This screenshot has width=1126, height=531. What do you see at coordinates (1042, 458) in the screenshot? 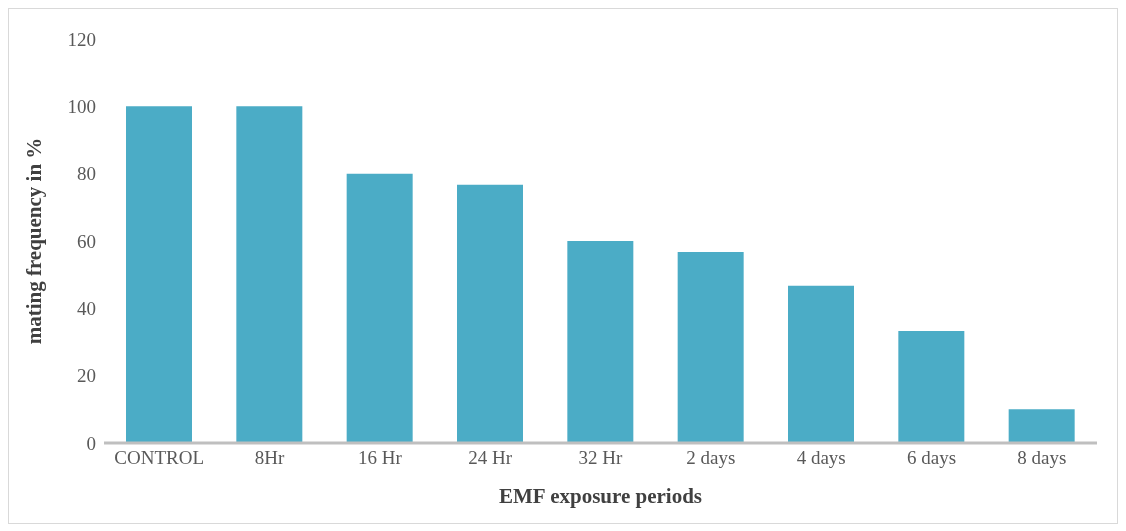
I see `x-tick-label: 8 days` at bounding box center [1042, 458].